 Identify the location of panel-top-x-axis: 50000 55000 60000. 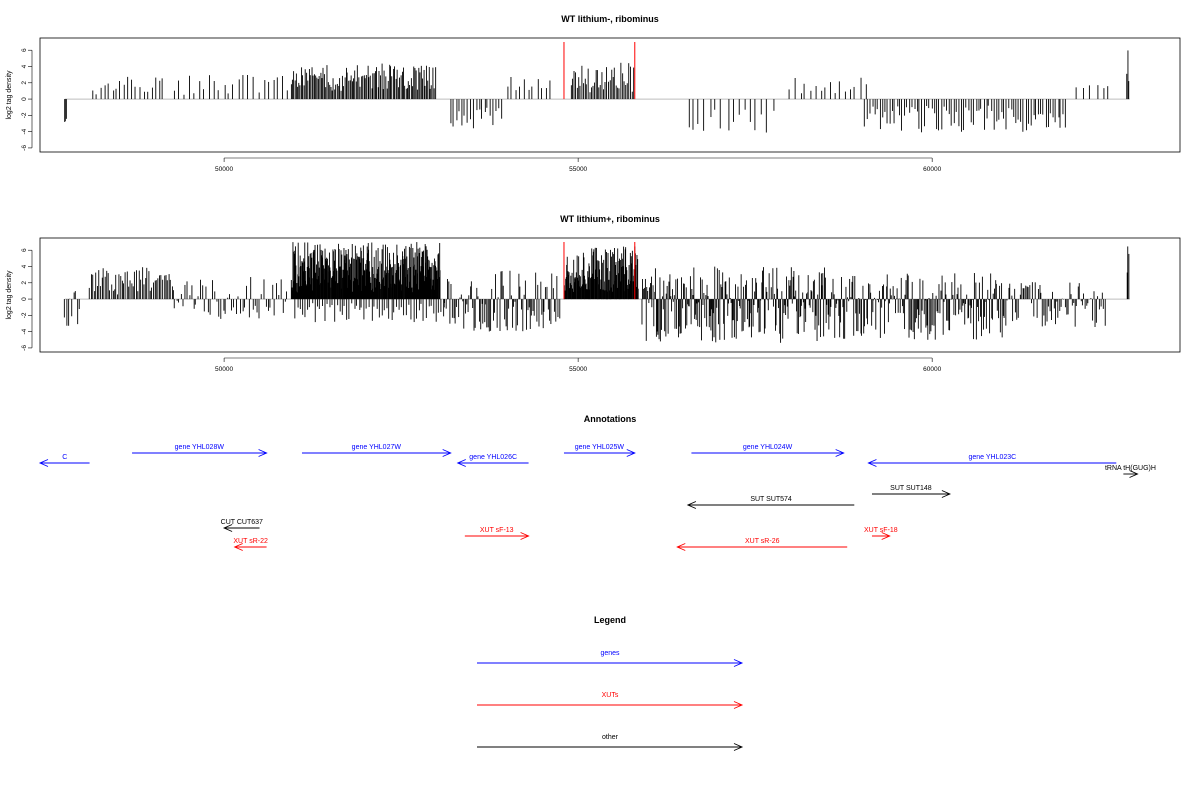
(578, 165).